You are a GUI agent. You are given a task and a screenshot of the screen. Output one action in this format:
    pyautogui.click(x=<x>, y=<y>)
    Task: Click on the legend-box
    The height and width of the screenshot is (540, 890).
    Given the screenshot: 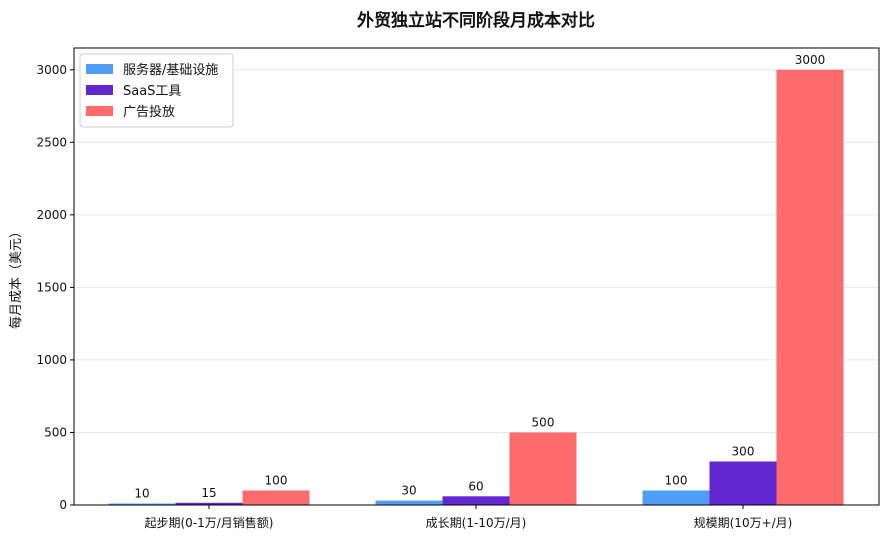 What is the action you would take?
    pyautogui.click(x=156, y=90)
    